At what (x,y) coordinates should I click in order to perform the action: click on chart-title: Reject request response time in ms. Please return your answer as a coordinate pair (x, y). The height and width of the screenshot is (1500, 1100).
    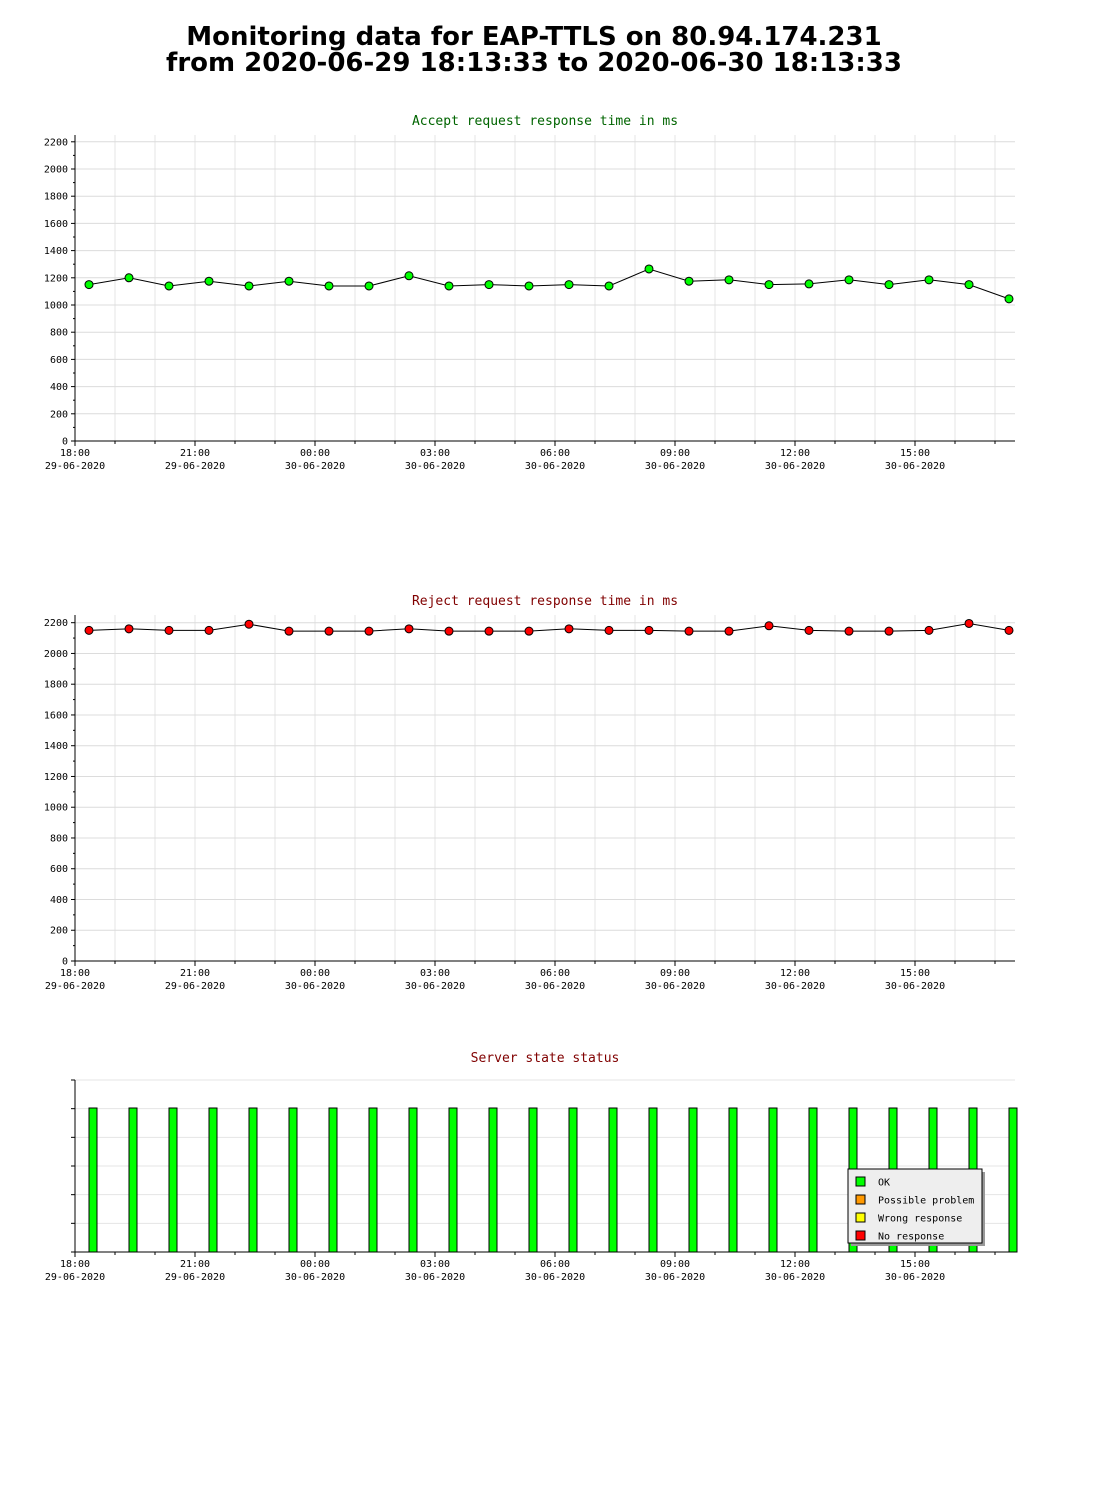
    Looking at the image, I should click on (545, 601).